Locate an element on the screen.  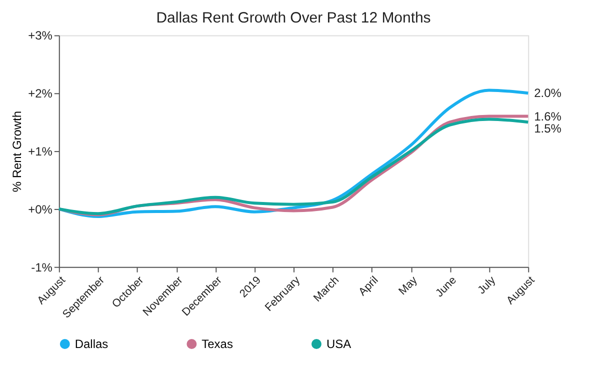
data-label: 2.0% is located at coordinates (548, 93).